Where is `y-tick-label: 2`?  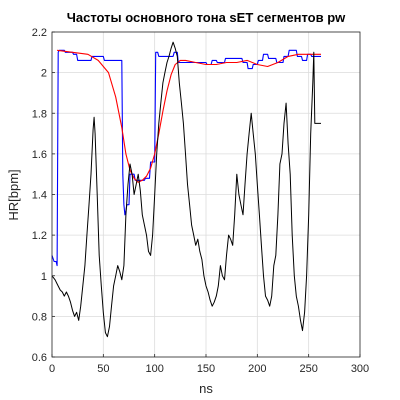 y-tick-label: 2 is located at coordinates (44, 74).